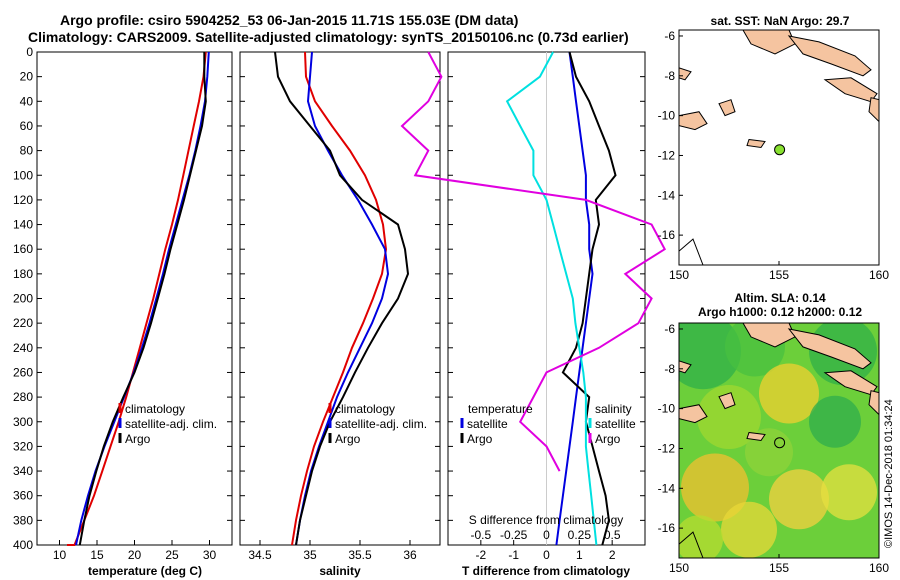 Image resolution: width=900 pixels, height=580 pixels. I want to click on s-tick-label: -0.5, so click(480, 535).